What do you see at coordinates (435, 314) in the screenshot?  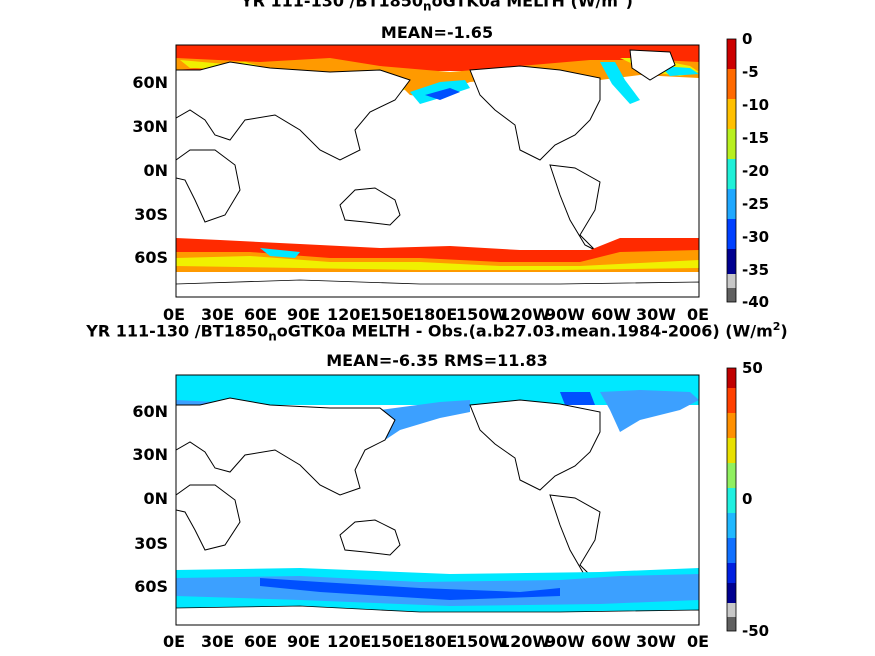 I see `panel1-lon-tick: 180E` at bounding box center [435, 314].